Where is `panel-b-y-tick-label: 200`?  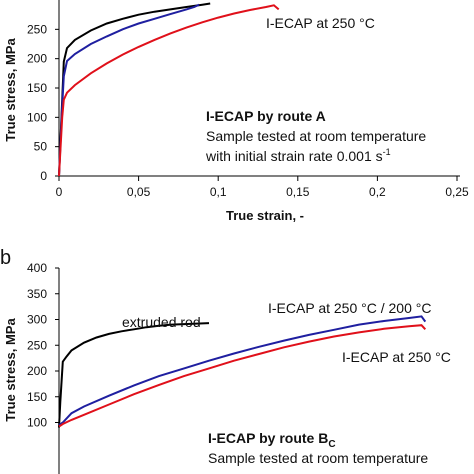 panel-b-y-tick-label: 200 is located at coordinates (37, 371).